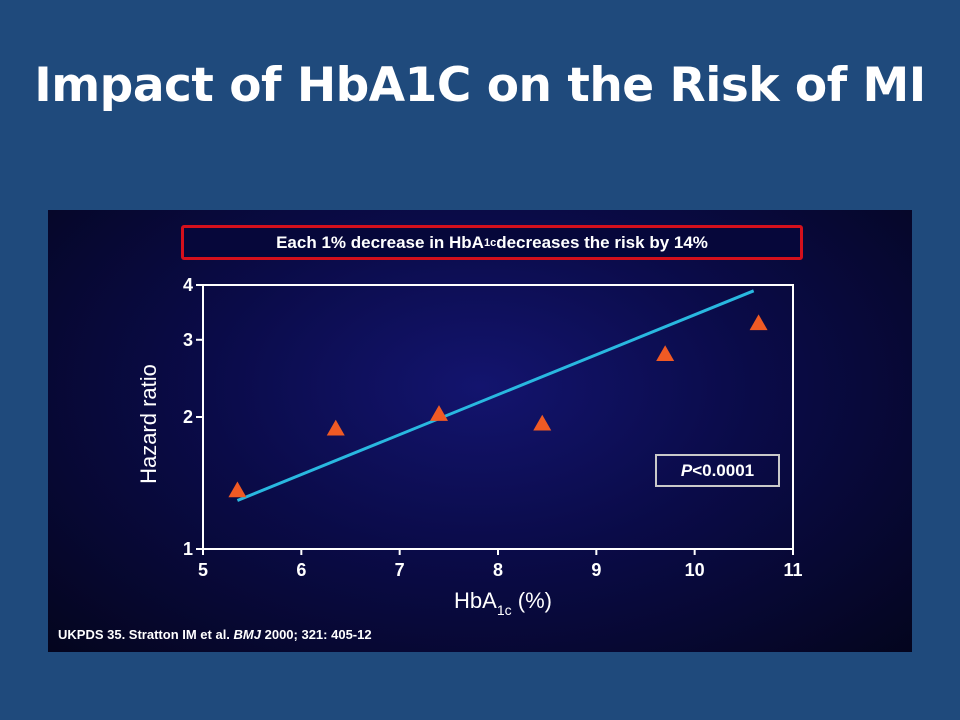 The height and width of the screenshot is (720, 960). I want to click on callout-subscript: 1c, so click(490, 242).